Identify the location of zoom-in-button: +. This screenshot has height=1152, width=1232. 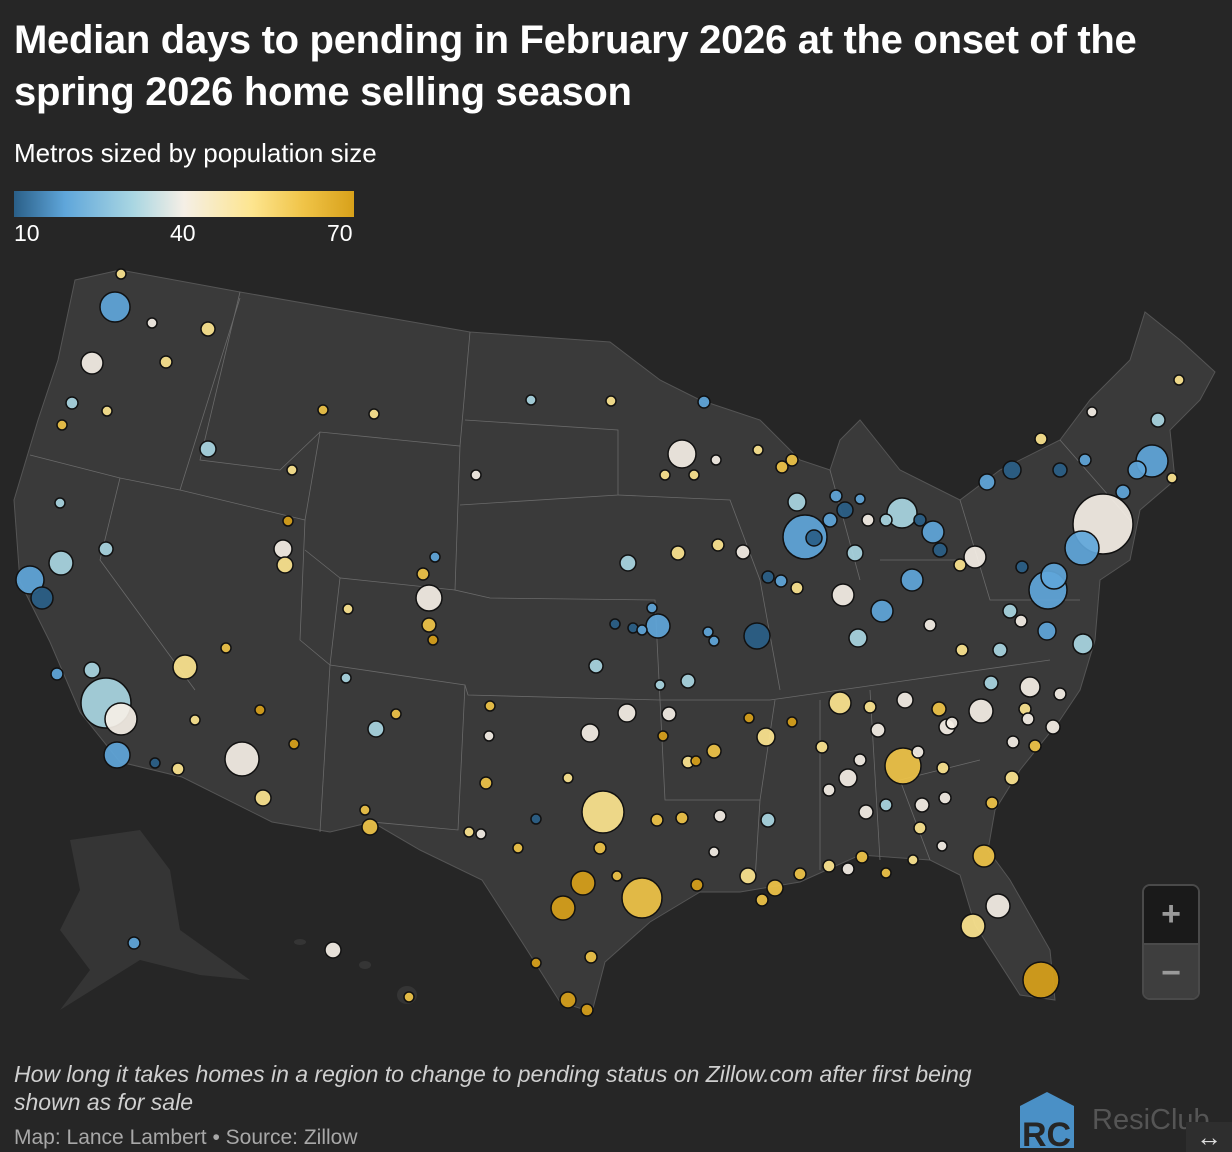
(1171, 915).